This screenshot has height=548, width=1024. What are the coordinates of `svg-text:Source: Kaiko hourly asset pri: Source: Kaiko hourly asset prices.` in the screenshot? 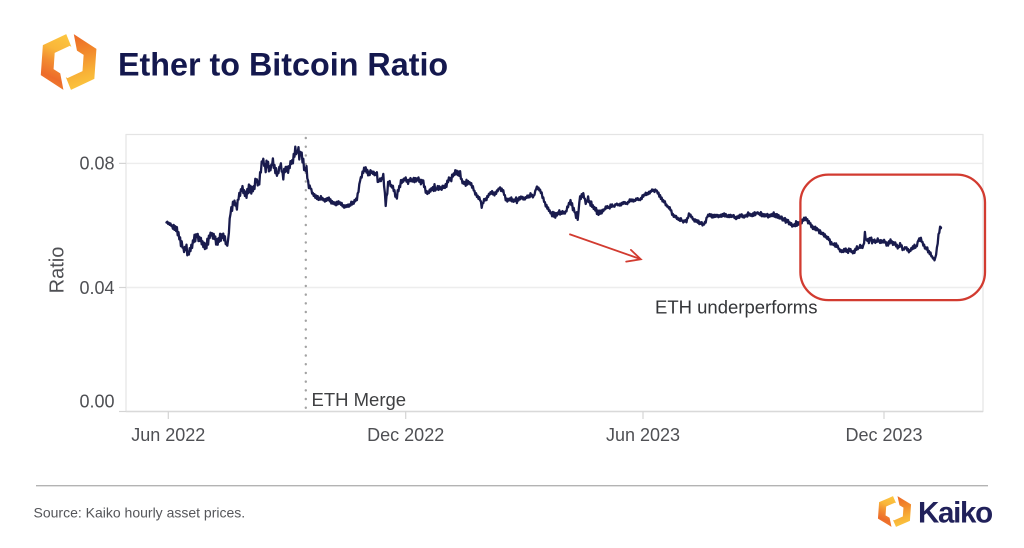 It's located at (140, 513).